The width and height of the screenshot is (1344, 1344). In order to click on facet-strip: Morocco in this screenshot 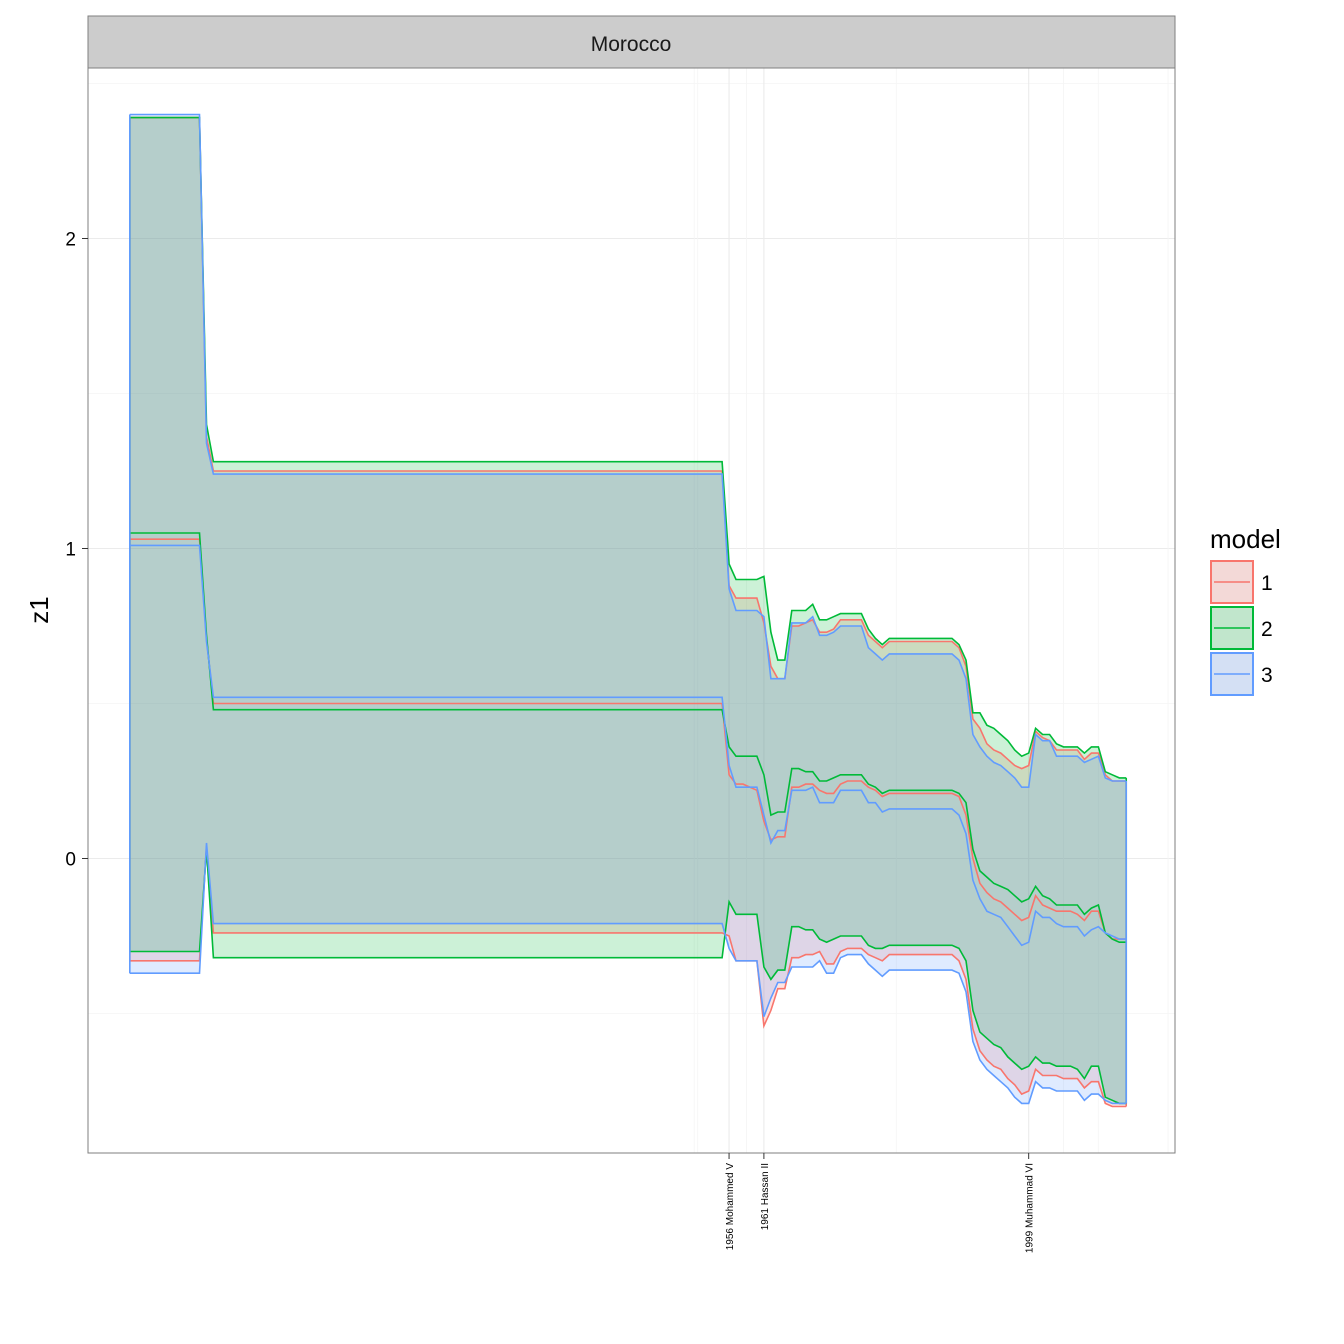, I will do `click(631, 42)`.